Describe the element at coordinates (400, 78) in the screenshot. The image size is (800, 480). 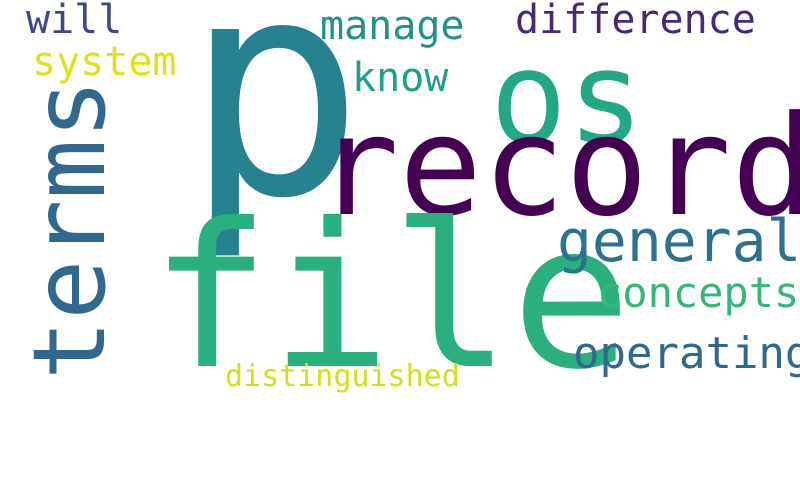
I see `word-know: know` at that location.